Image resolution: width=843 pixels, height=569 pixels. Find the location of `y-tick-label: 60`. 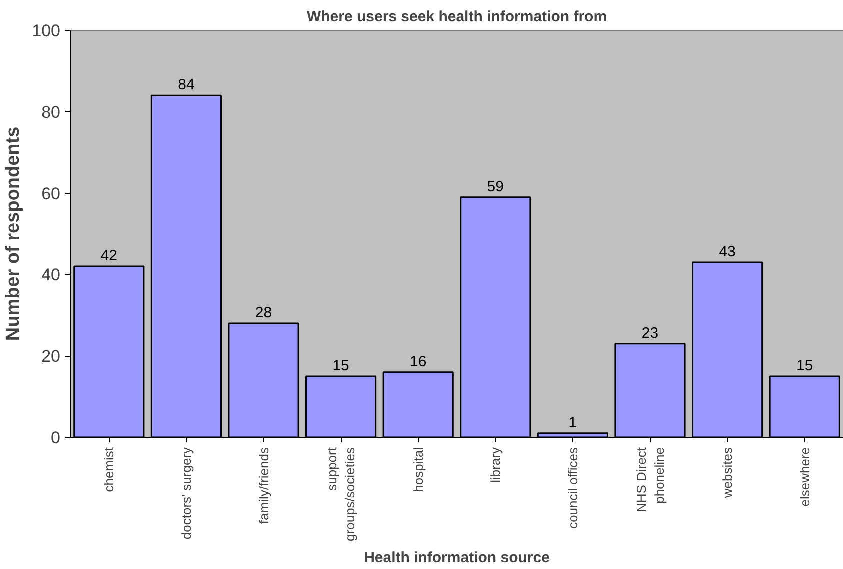

y-tick-label: 60 is located at coordinates (51, 194).